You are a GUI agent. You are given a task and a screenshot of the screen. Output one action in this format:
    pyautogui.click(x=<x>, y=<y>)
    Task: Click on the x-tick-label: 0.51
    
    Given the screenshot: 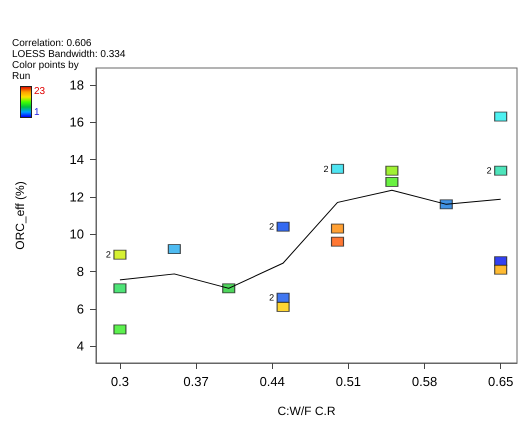 What is the action you would take?
    pyautogui.click(x=349, y=381)
    